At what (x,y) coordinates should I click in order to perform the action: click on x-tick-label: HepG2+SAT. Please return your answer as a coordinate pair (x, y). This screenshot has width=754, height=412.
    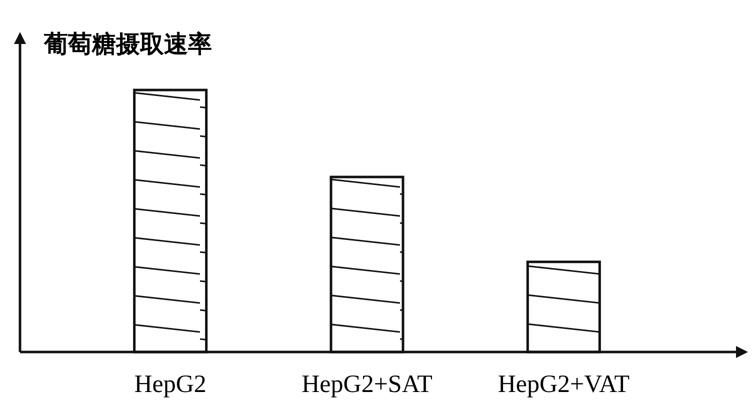
    Looking at the image, I should click on (367, 384).